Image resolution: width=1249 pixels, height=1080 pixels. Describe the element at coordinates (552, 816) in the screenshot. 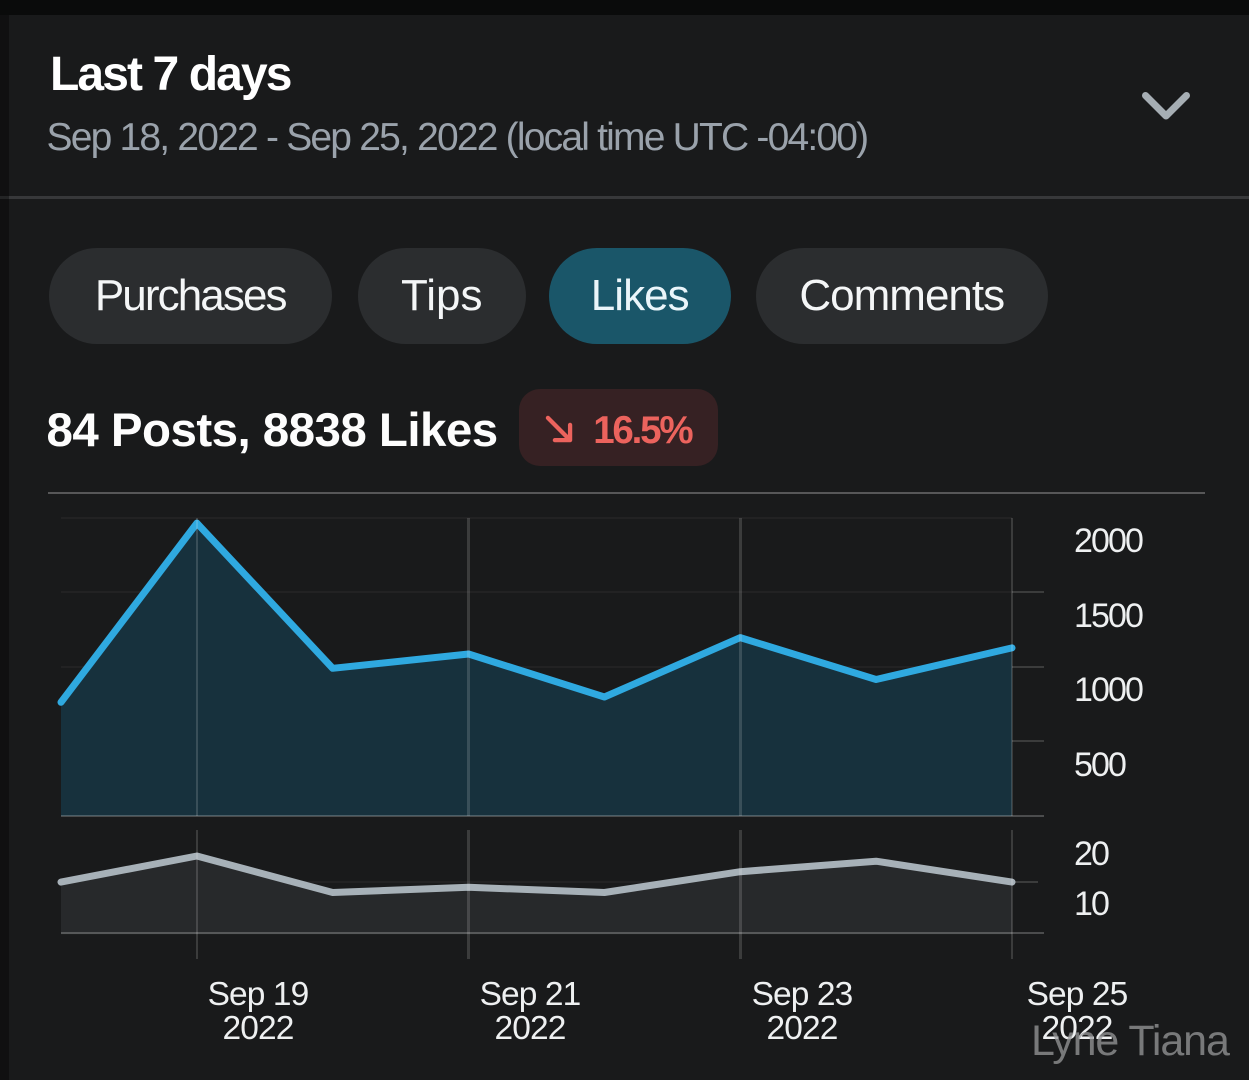

I see `x-axis-main` at that location.